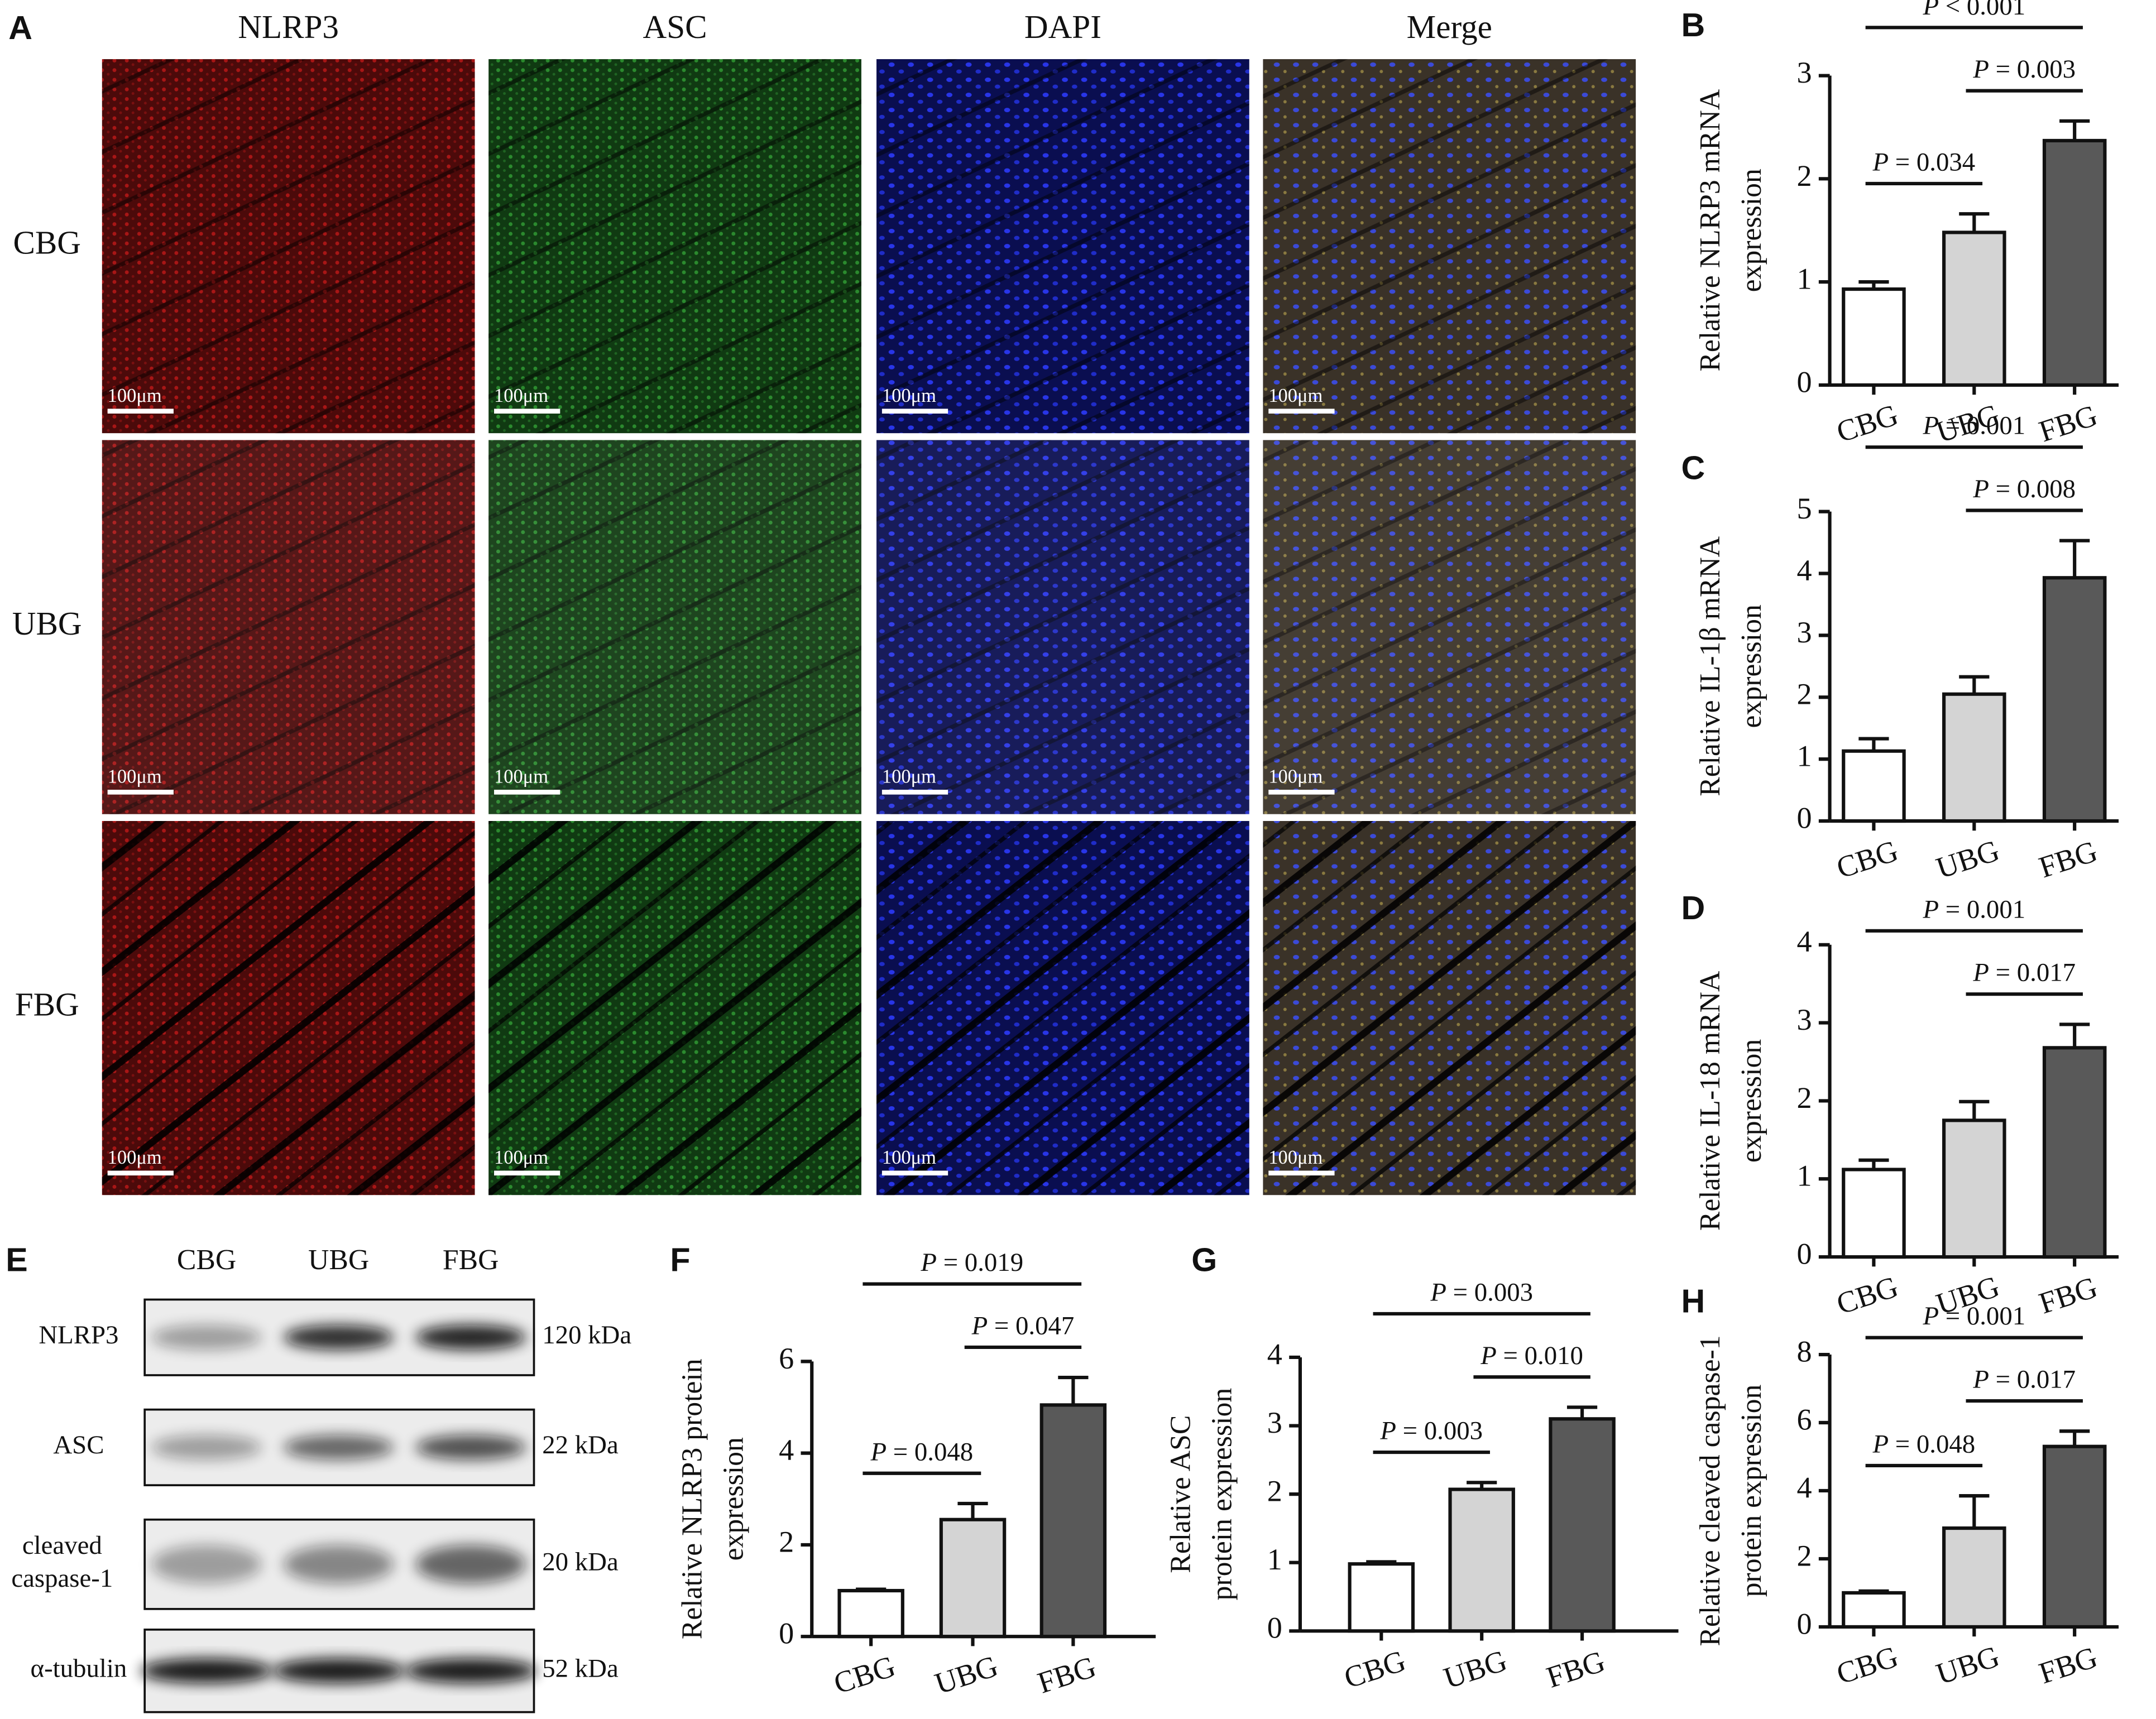 This screenshot has height=1719, width=2156. What do you see at coordinates (1710, 666) in the screenshot?
I see `y-axis-label: Relative IL-1β mRNA` at bounding box center [1710, 666].